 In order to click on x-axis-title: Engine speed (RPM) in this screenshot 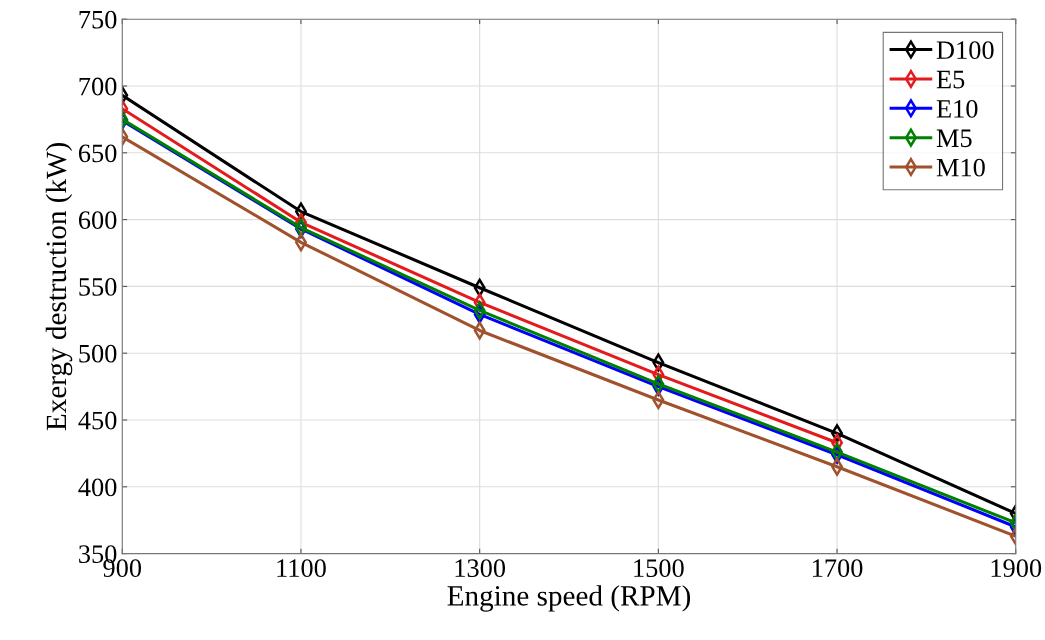, I will do `click(569, 598)`.